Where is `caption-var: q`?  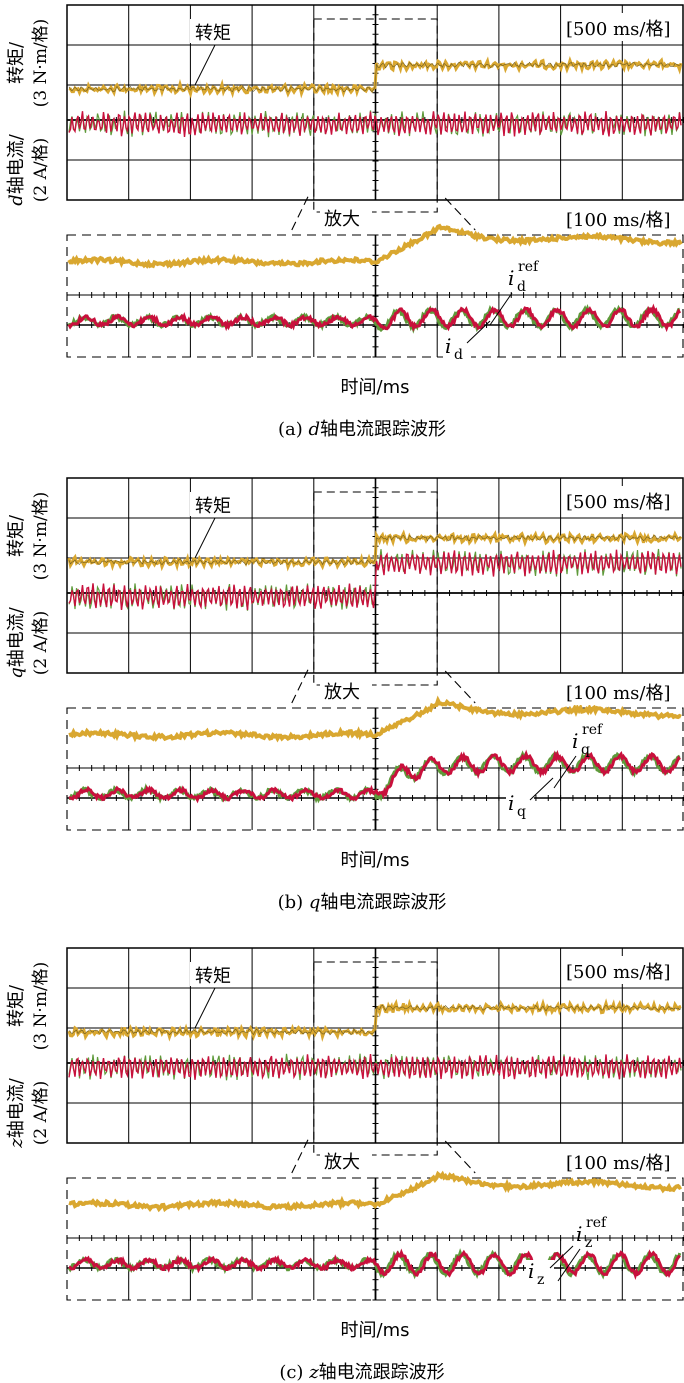 caption-var: q is located at coordinates (315, 902).